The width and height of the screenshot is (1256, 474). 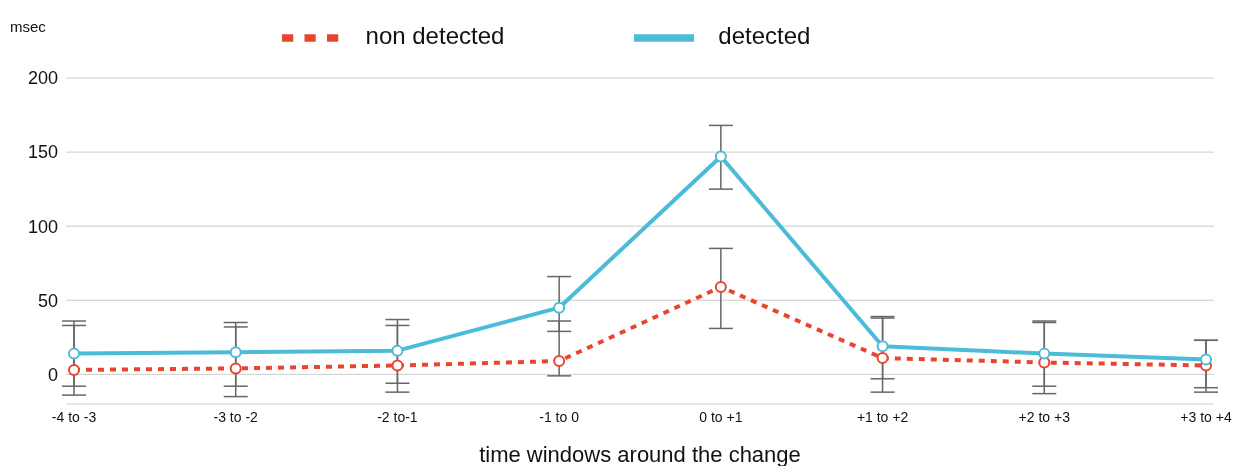 What do you see at coordinates (42, 226) in the screenshot?
I see `y-tick-label: 100` at bounding box center [42, 226].